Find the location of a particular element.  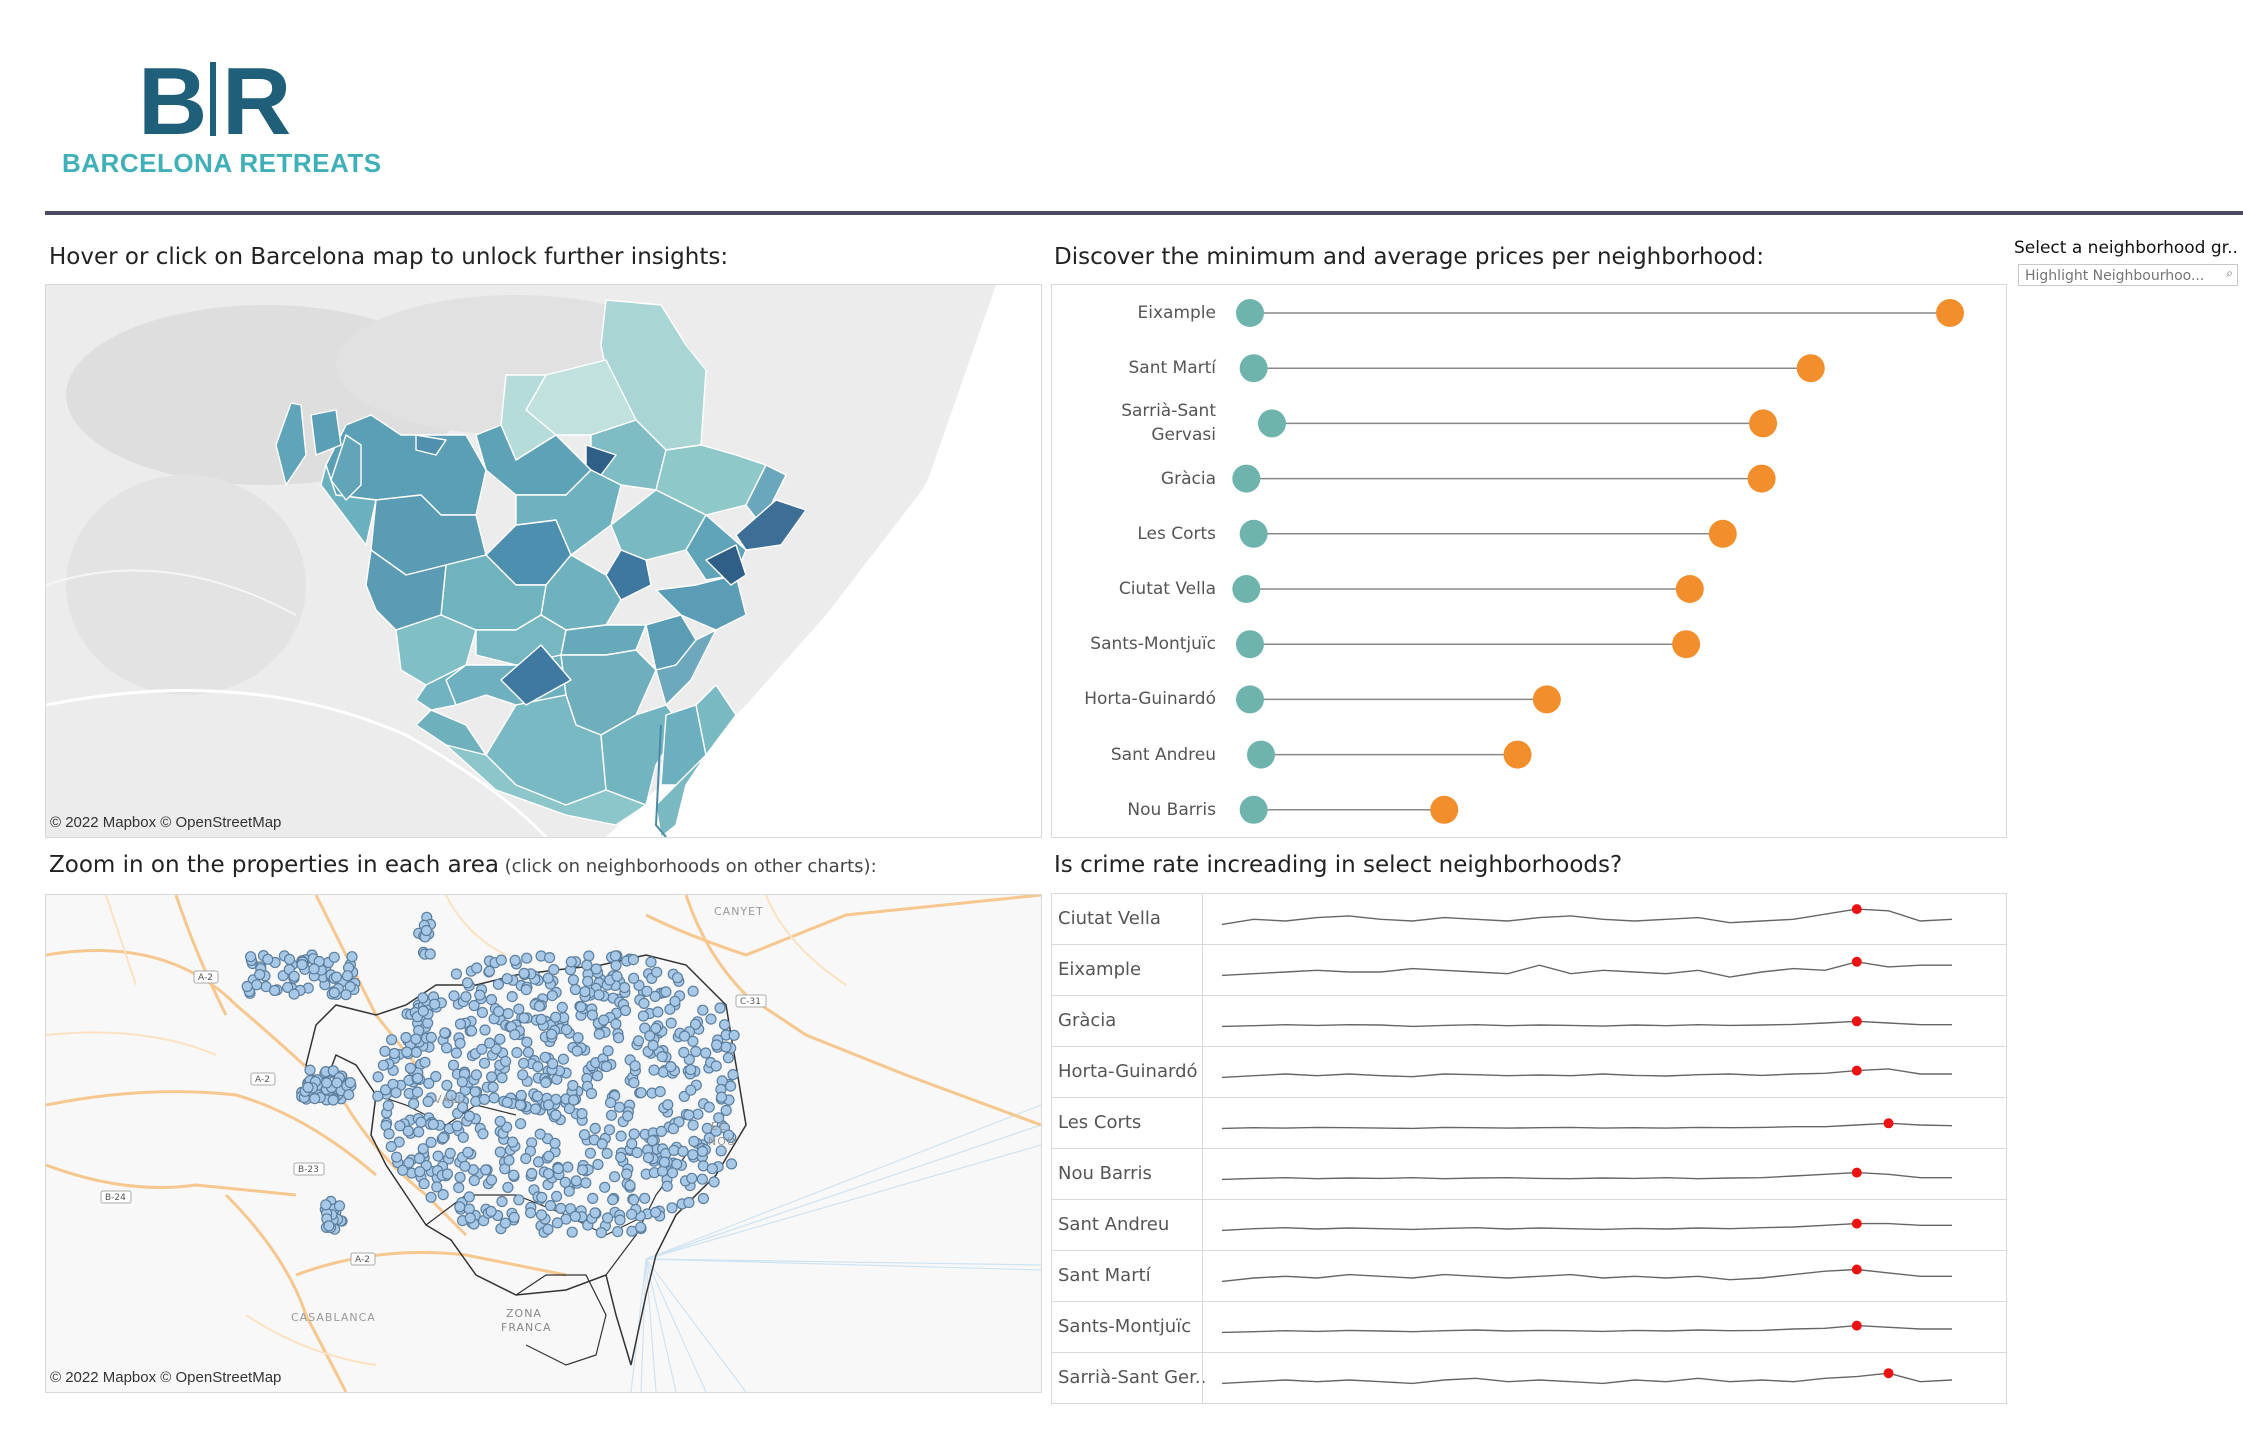

lollipop-row-label: Ciutat Vella is located at coordinates (1167, 589).